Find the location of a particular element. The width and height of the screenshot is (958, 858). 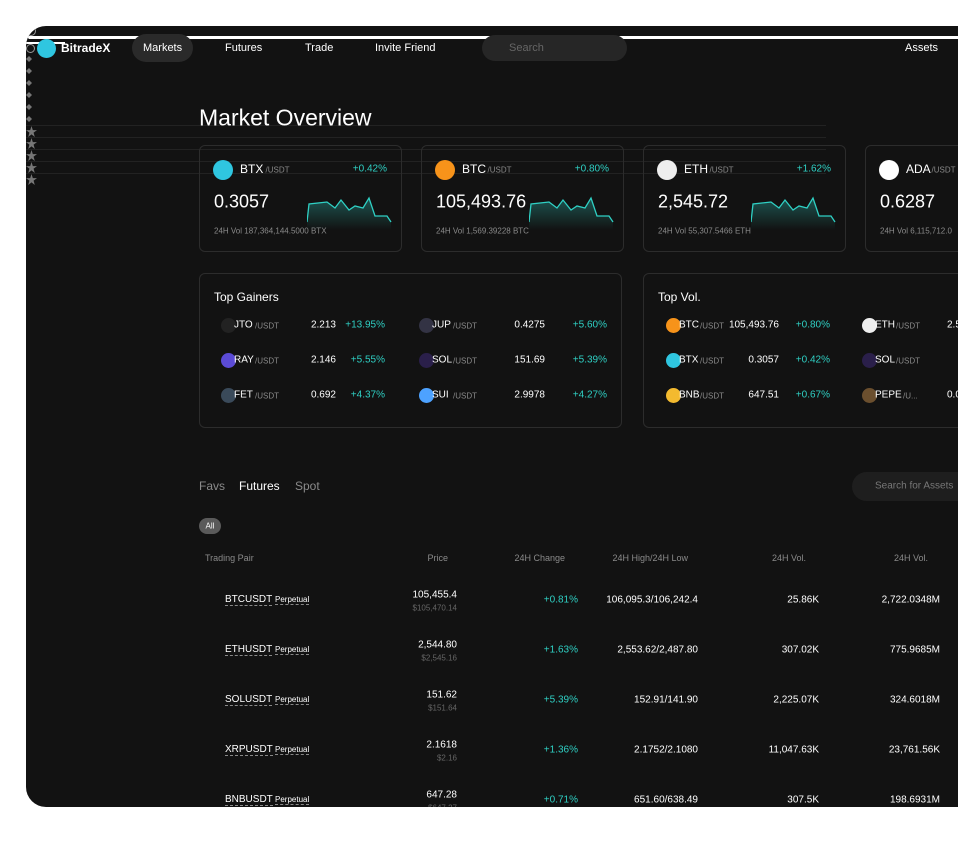

filter-pill is located at coordinates (210, 526).